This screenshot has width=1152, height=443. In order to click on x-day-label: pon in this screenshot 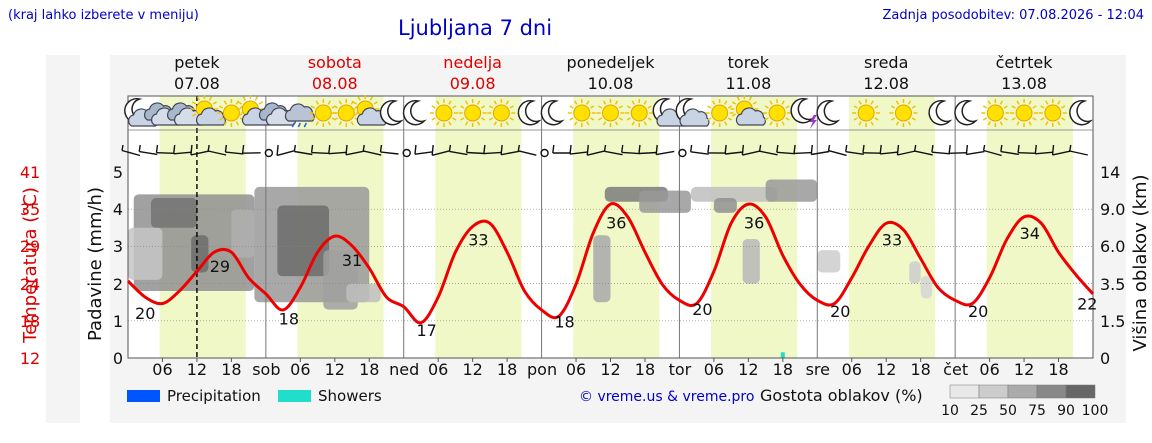, I will do `click(542, 369)`.